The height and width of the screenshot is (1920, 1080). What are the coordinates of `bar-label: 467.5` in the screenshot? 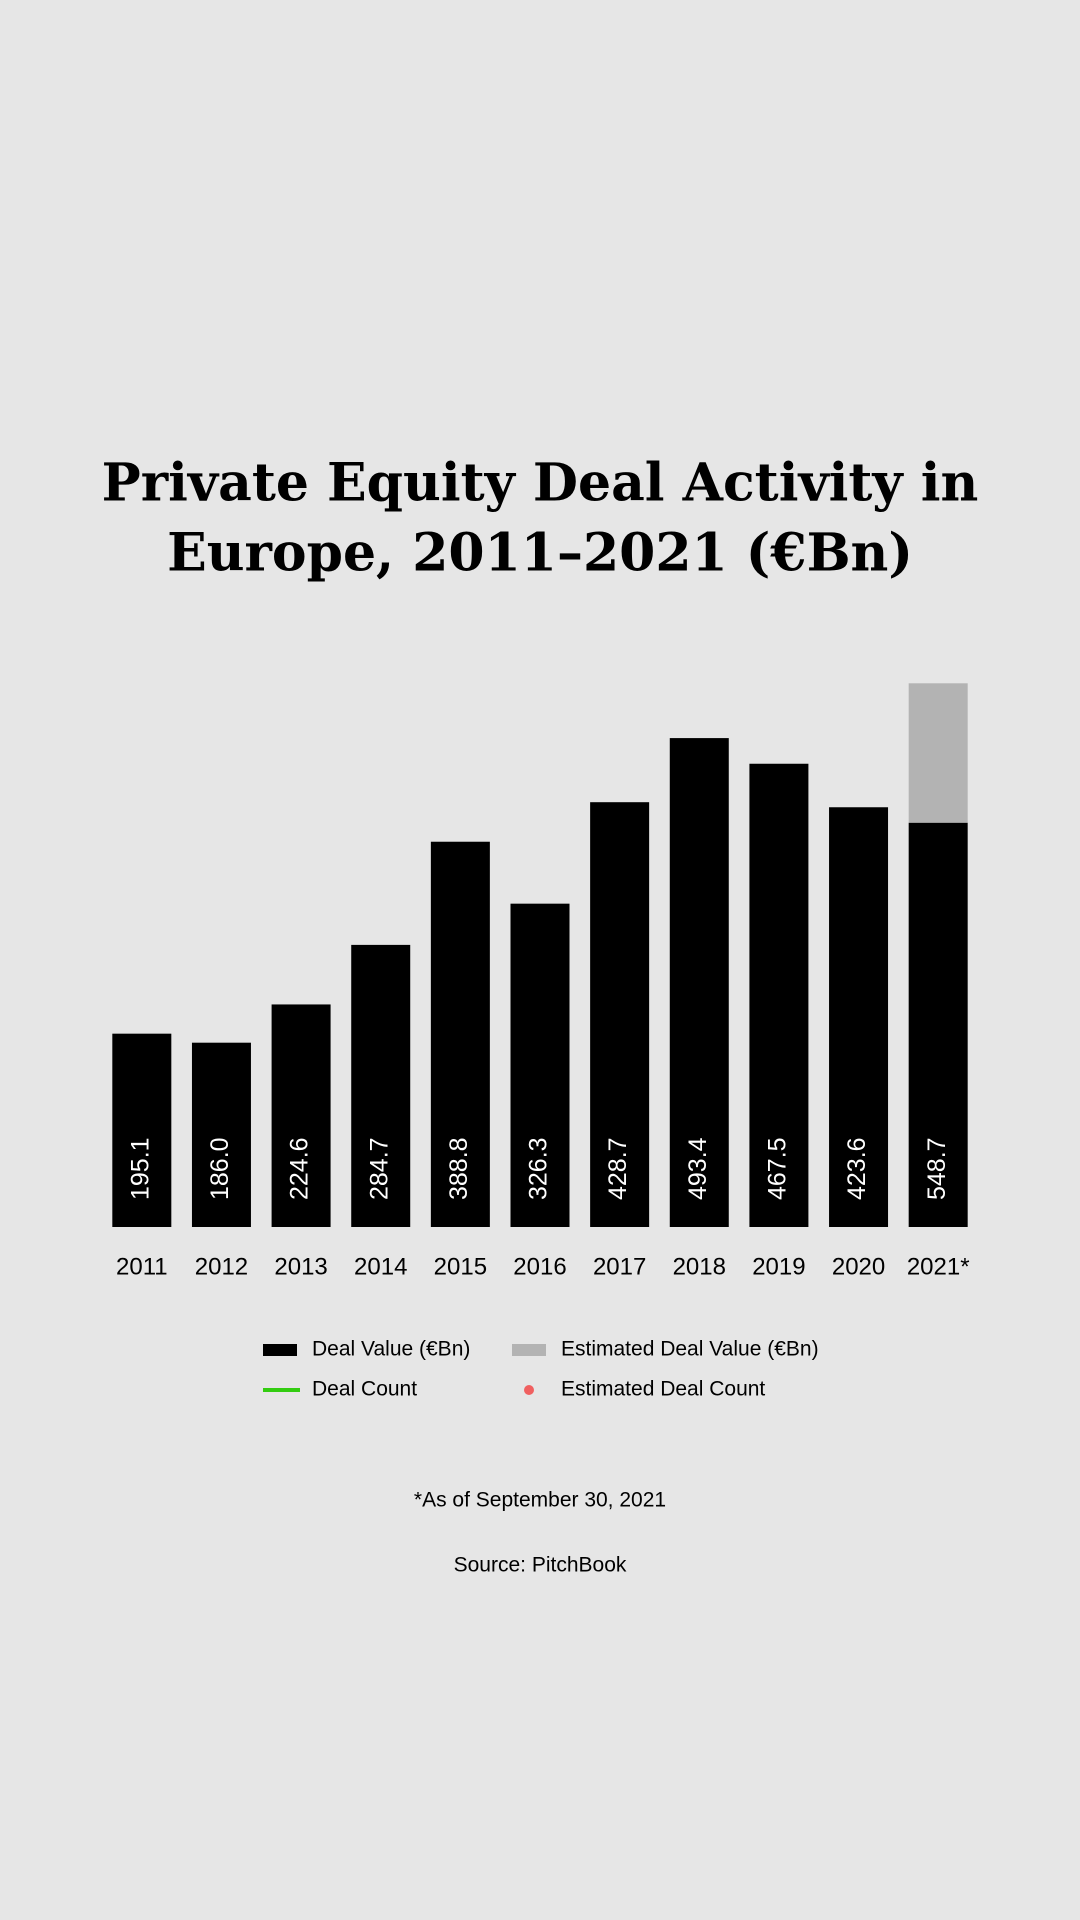 It's located at (778, 1168).